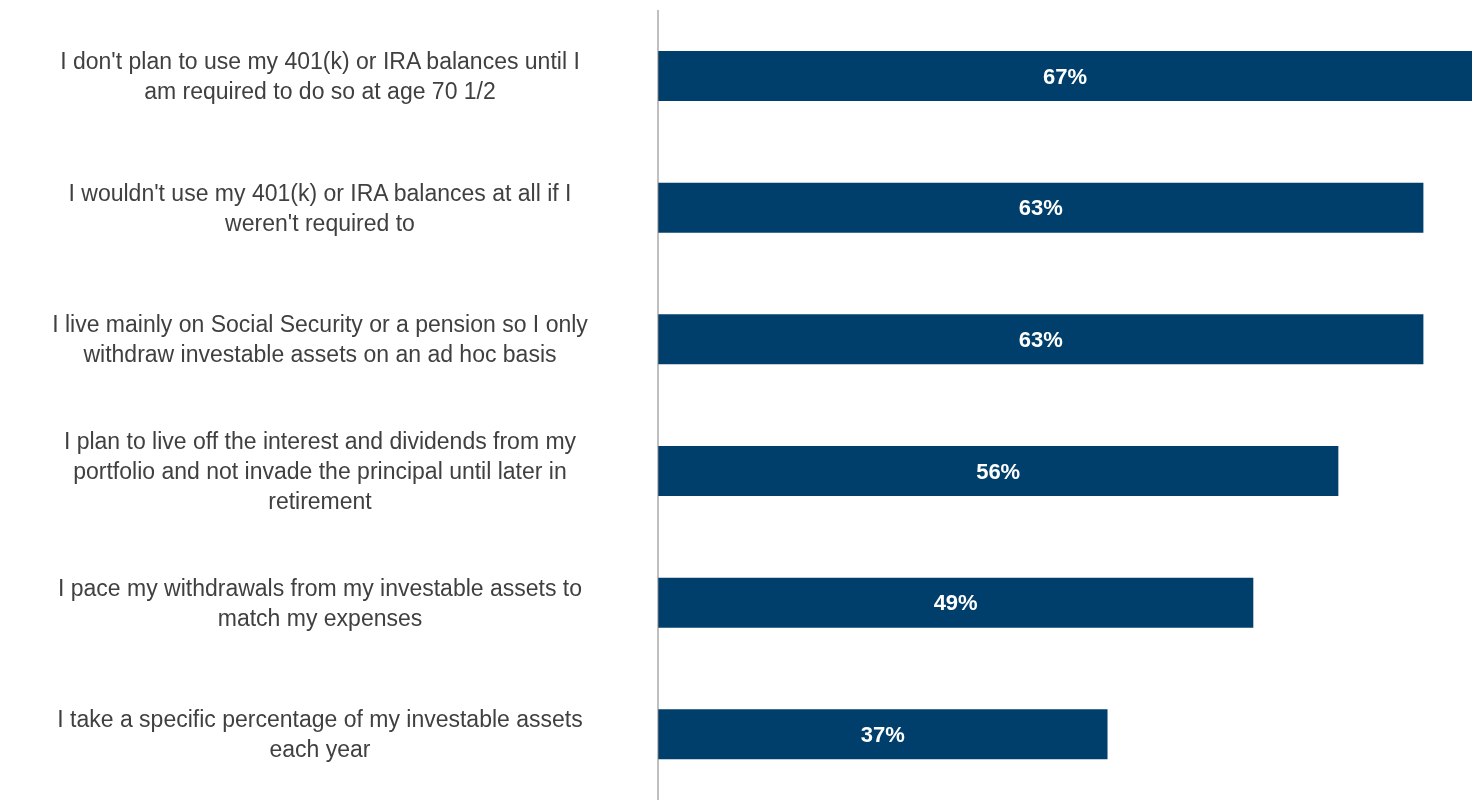 The image size is (1472, 800). I want to click on data-label: 49%, so click(955, 603).